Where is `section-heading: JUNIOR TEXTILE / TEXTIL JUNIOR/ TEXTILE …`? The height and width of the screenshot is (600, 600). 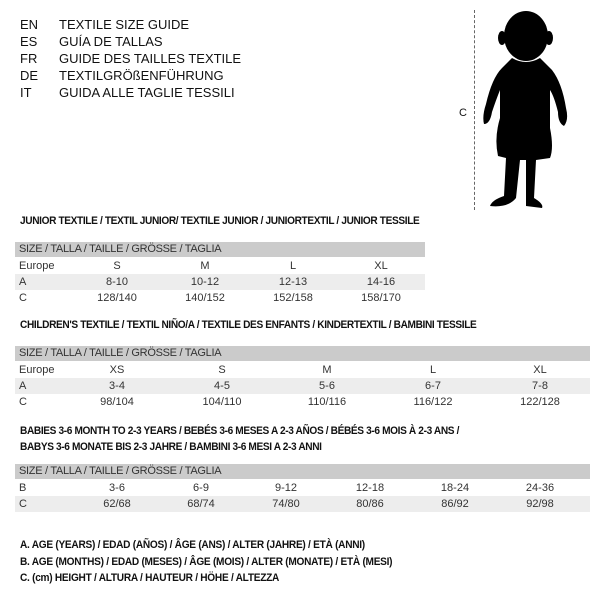
section-heading: JUNIOR TEXTILE / TEXTIL JUNIOR/ TEXTILE … is located at coordinates (220, 221).